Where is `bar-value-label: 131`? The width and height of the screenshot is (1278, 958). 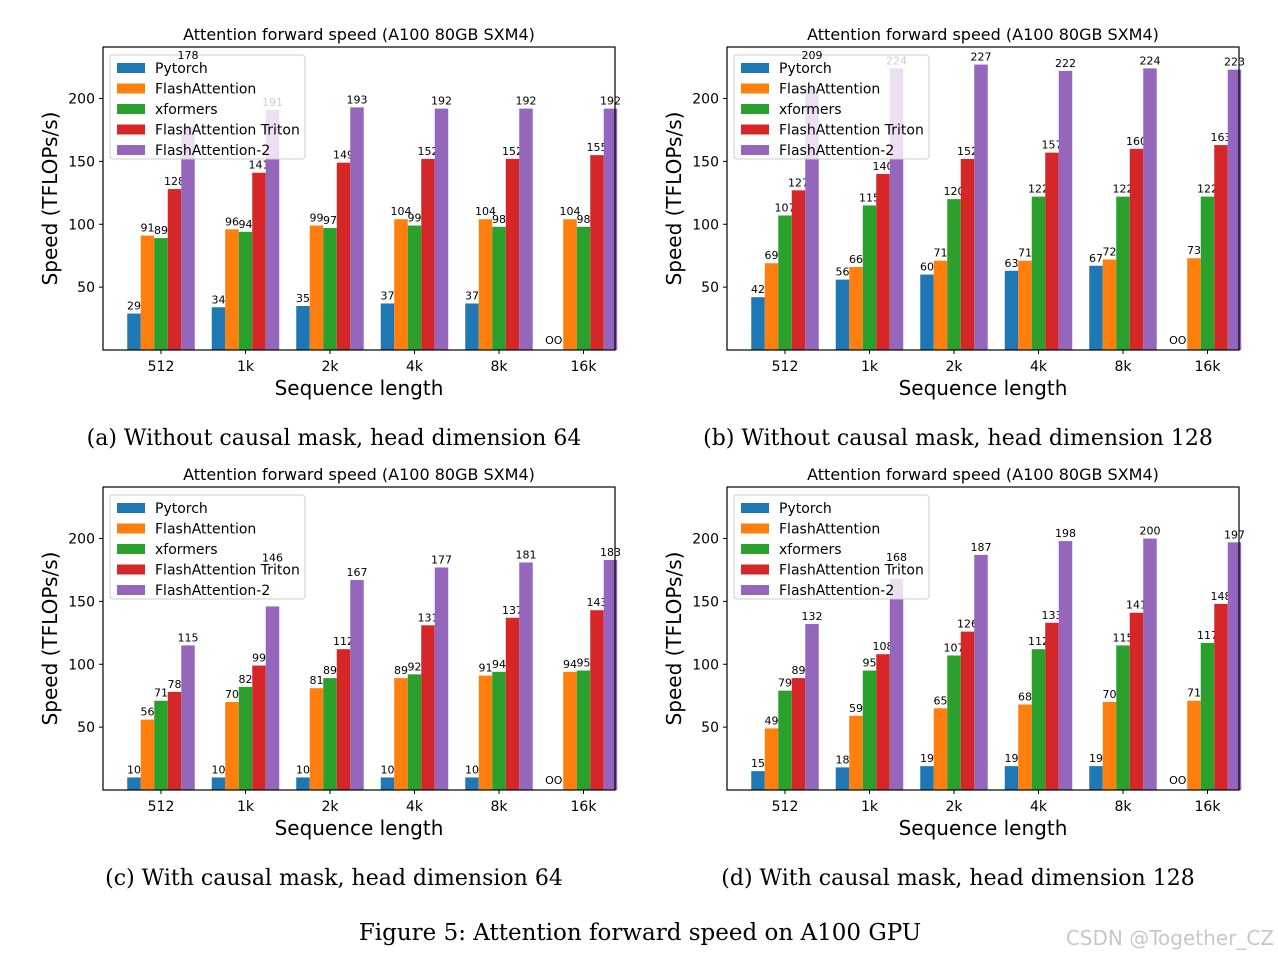 bar-value-label: 131 is located at coordinates (427, 617).